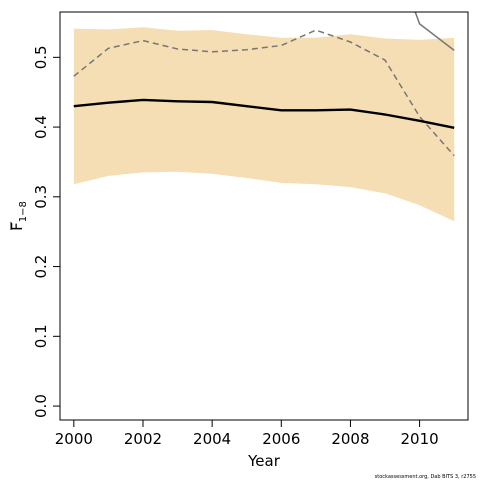 The width and height of the screenshot is (480, 480). What do you see at coordinates (41, 406) in the screenshot?
I see `y-tick-label: 0.0` at bounding box center [41, 406].